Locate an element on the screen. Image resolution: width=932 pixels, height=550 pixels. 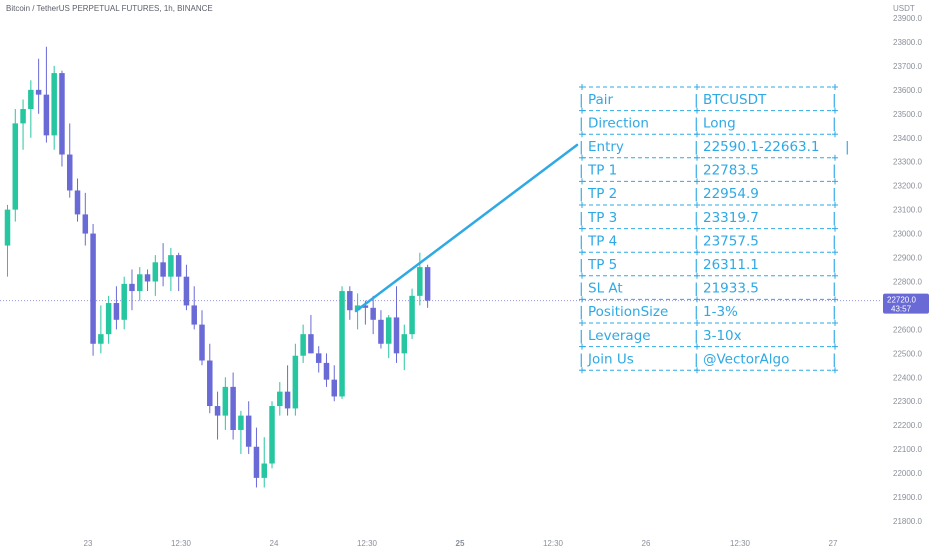
y-tick-label: 22300.0 is located at coordinates (907, 401).